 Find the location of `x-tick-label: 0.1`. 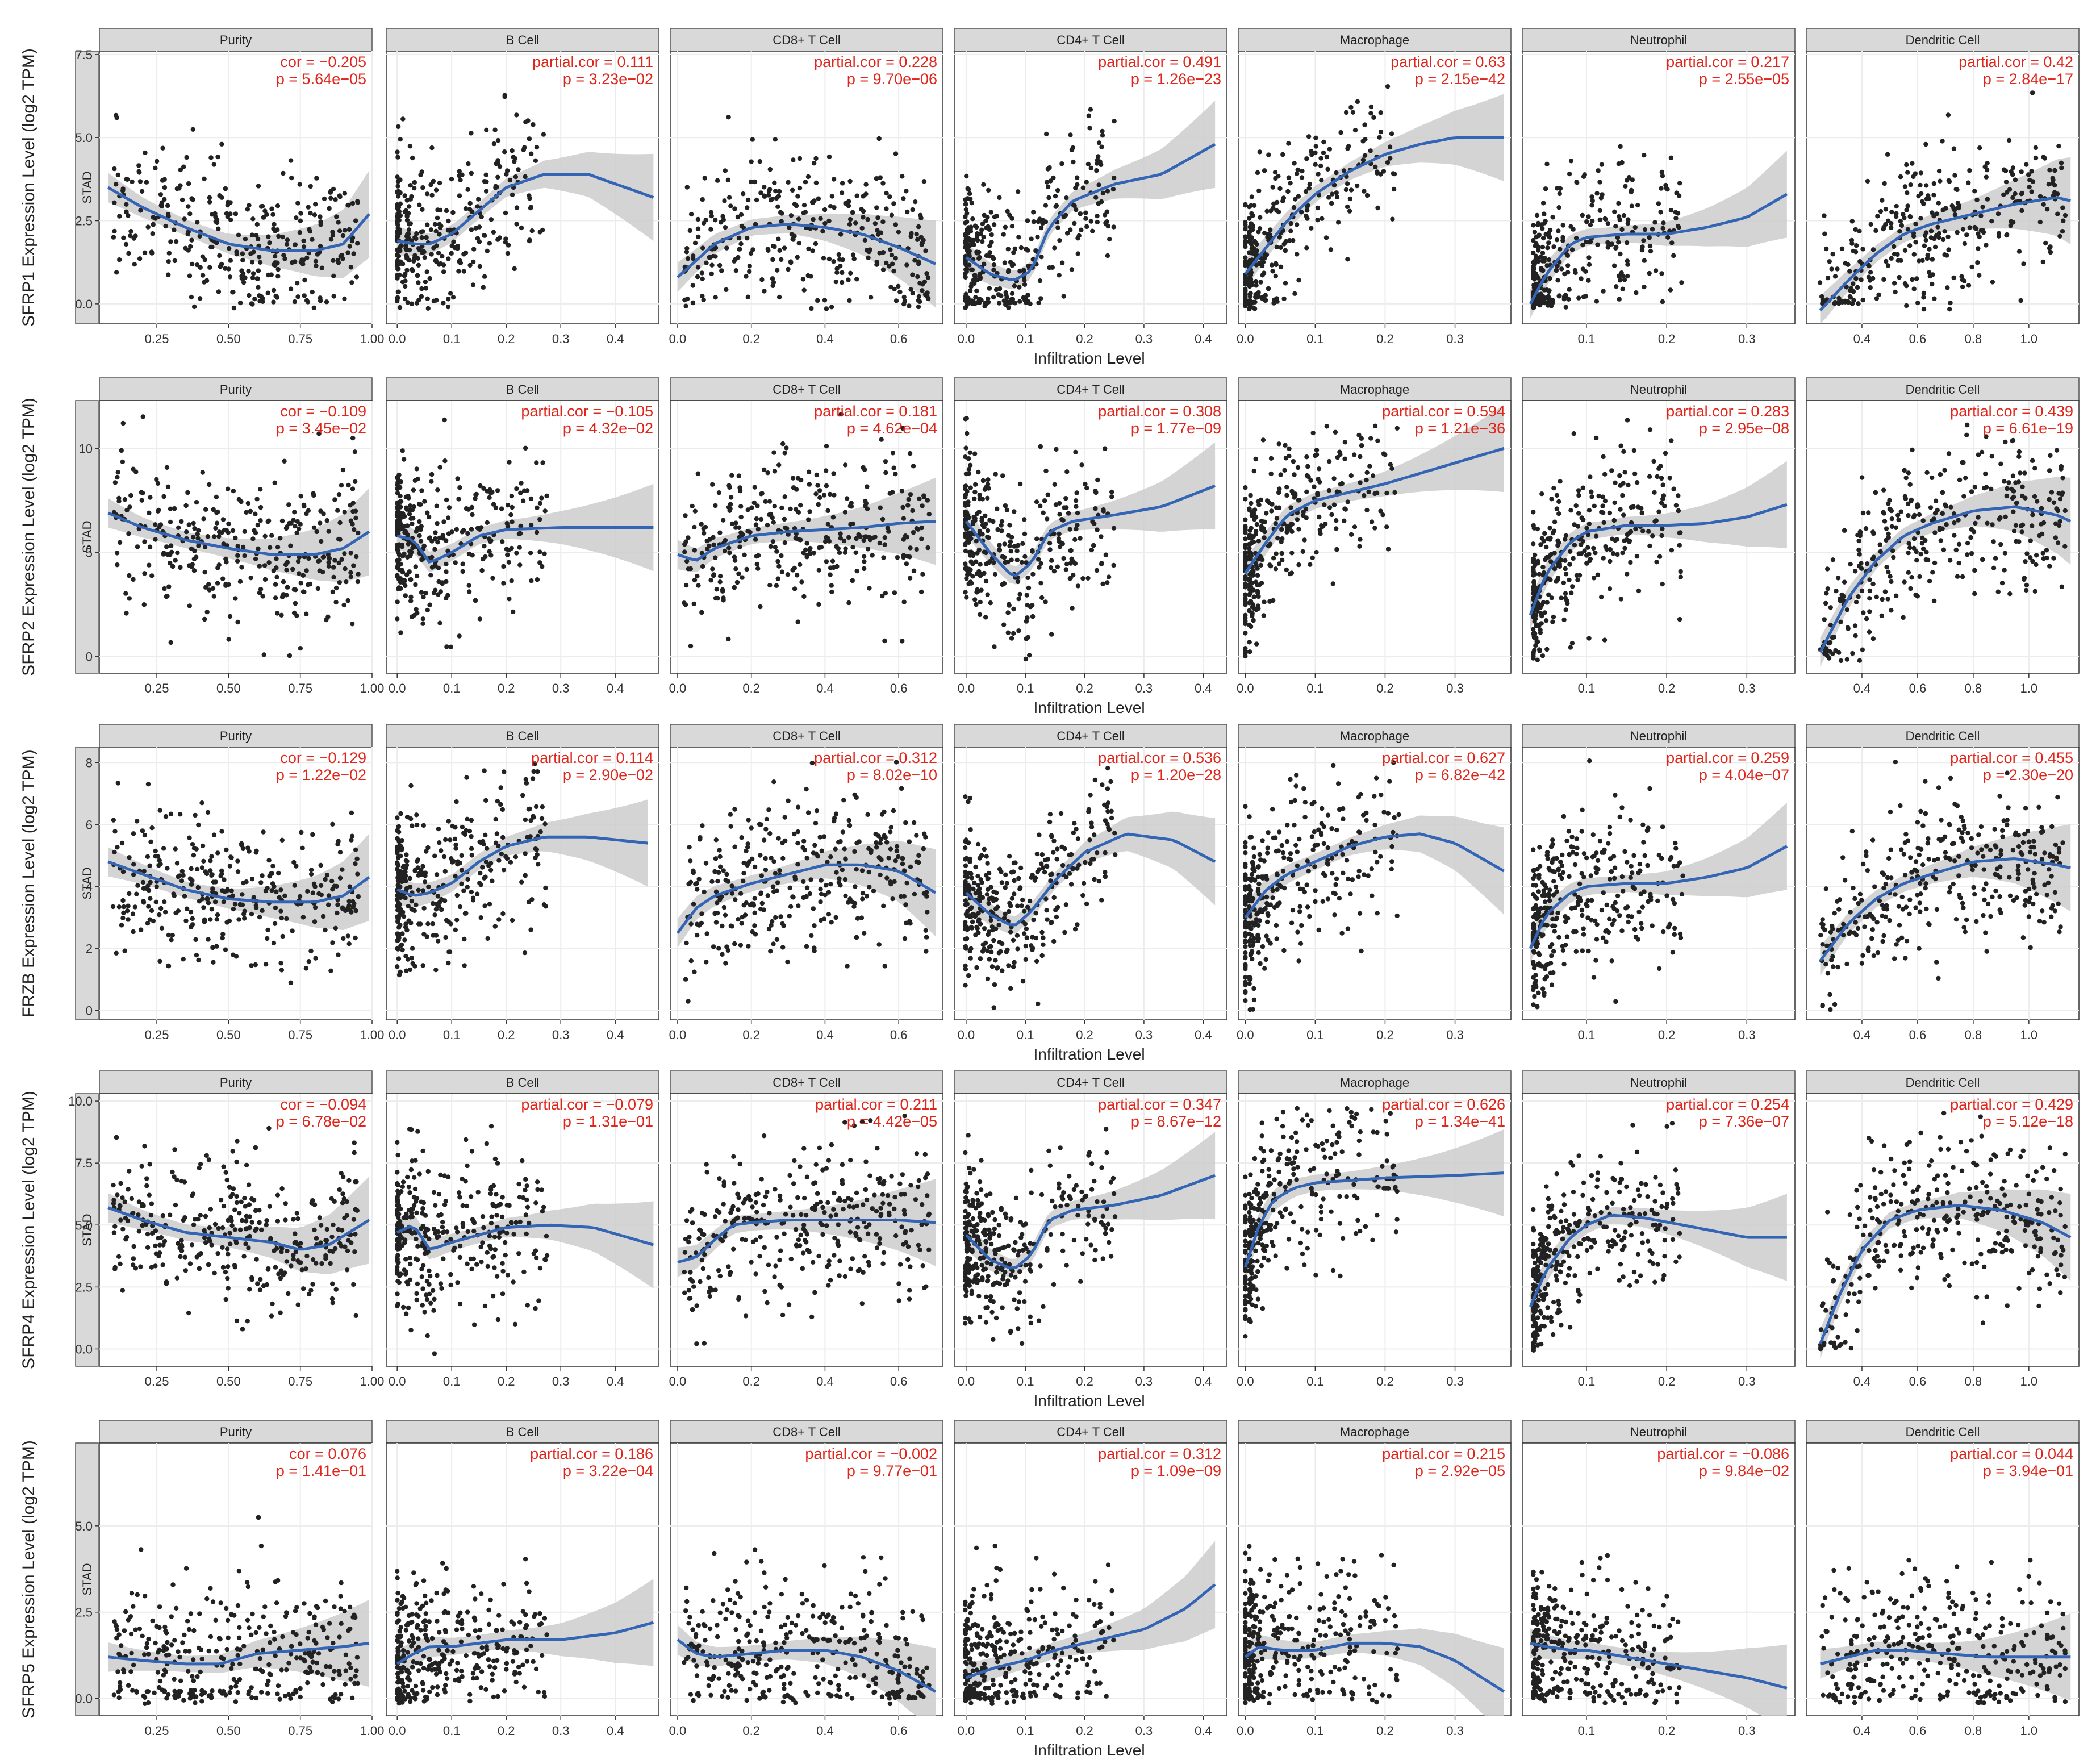

x-tick-label: 0.1 is located at coordinates (452, 339).